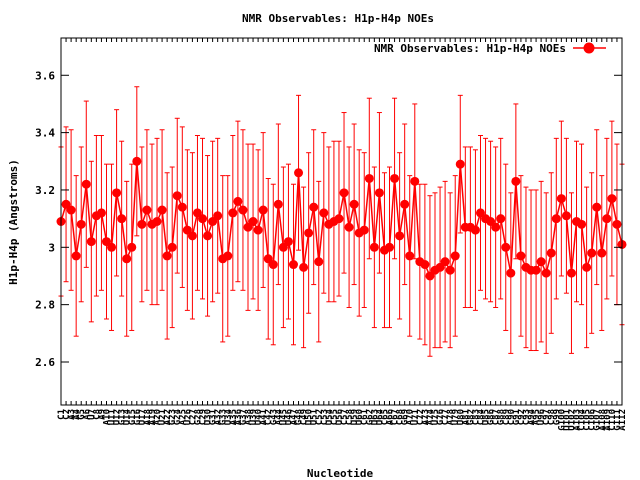 The height and width of the screenshot is (480, 640). Describe the element at coordinates (209, 417) in the screenshot. I see `x-tick-label: U30` at that location.